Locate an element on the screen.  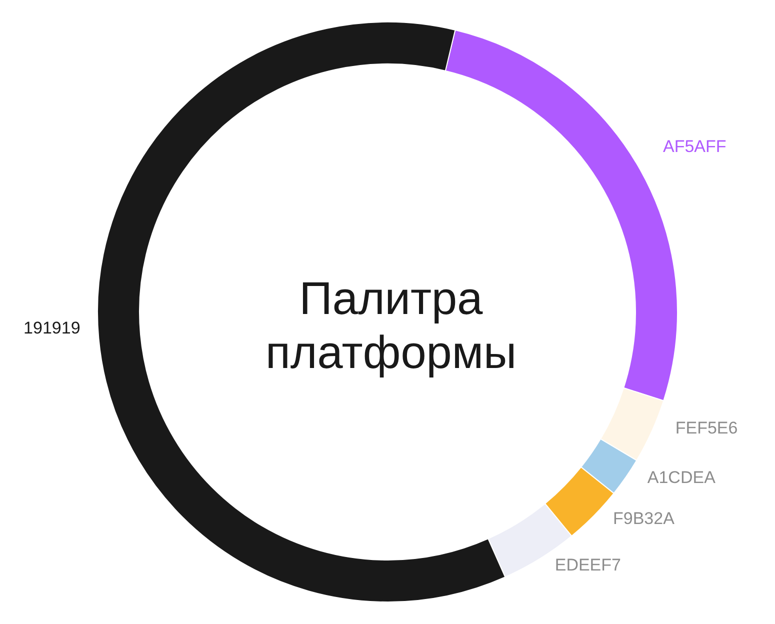
slice-label: A1CDEA is located at coordinates (681, 477).